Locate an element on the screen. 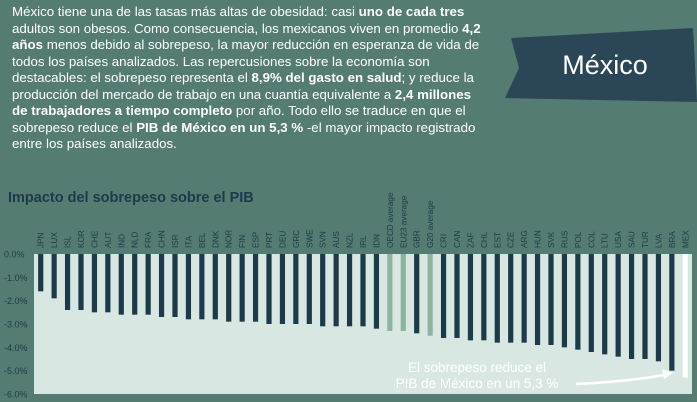  category-label: AUT is located at coordinates (108, 240).